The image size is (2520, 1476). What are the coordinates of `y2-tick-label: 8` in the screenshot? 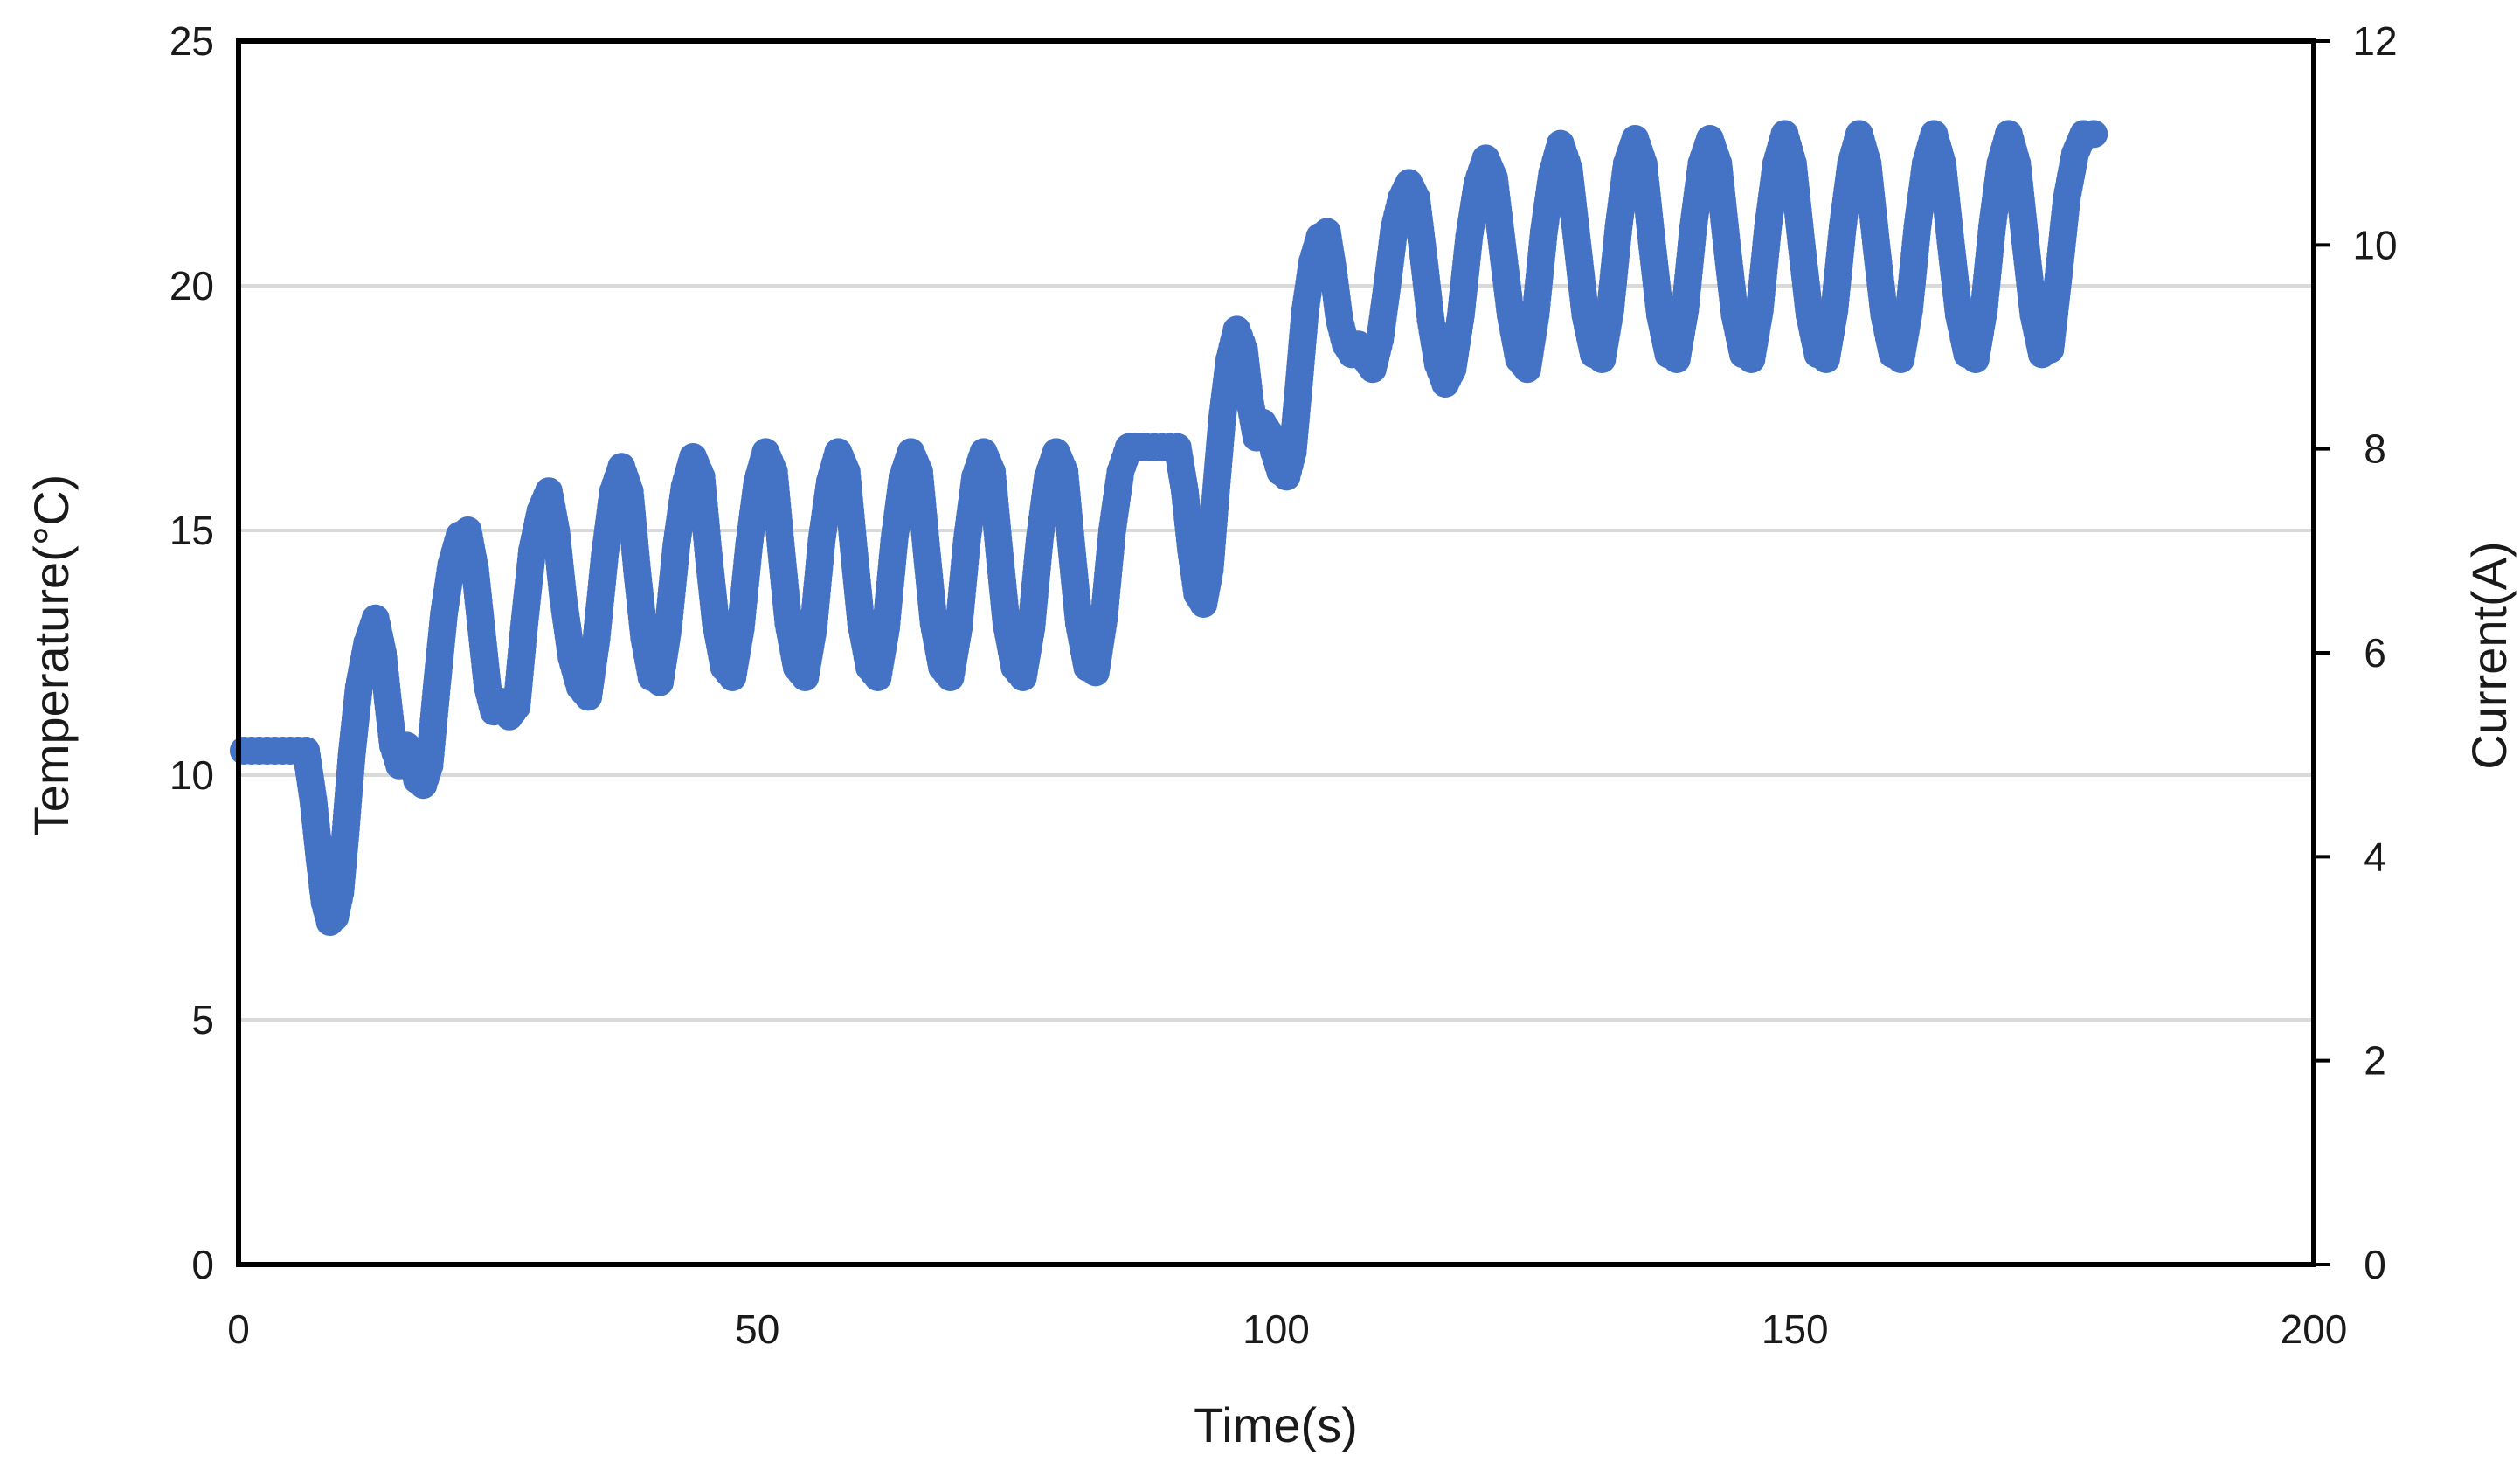 It's located at (2375, 449).